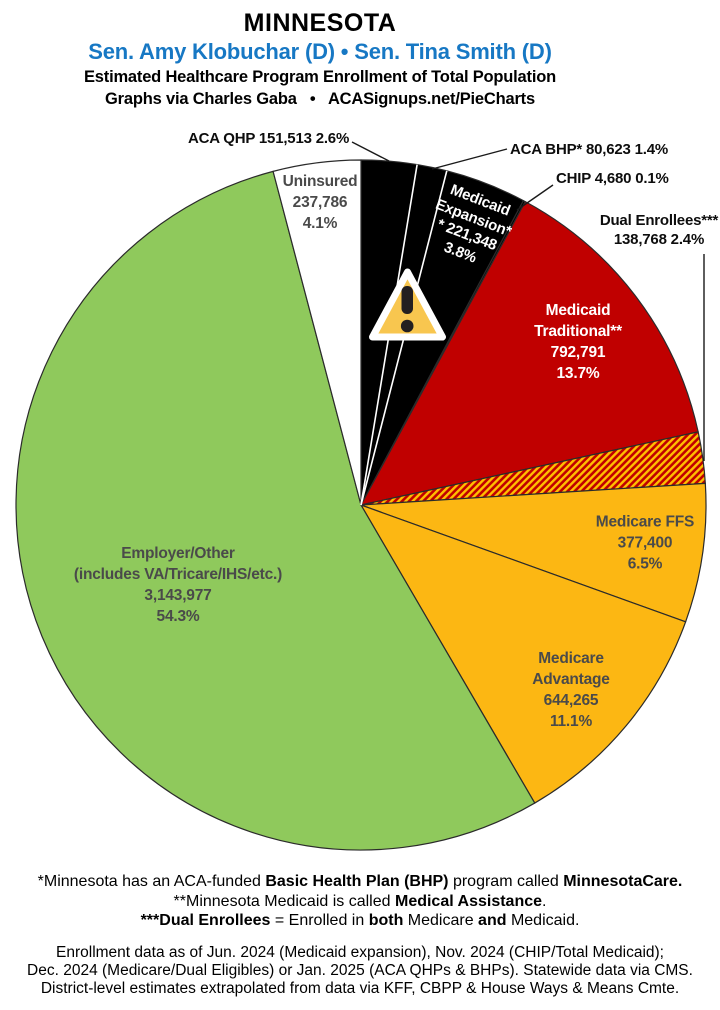  What do you see at coordinates (317, 332) in the screenshot?
I see `pie-slice-uninsured` at bounding box center [317, 332].